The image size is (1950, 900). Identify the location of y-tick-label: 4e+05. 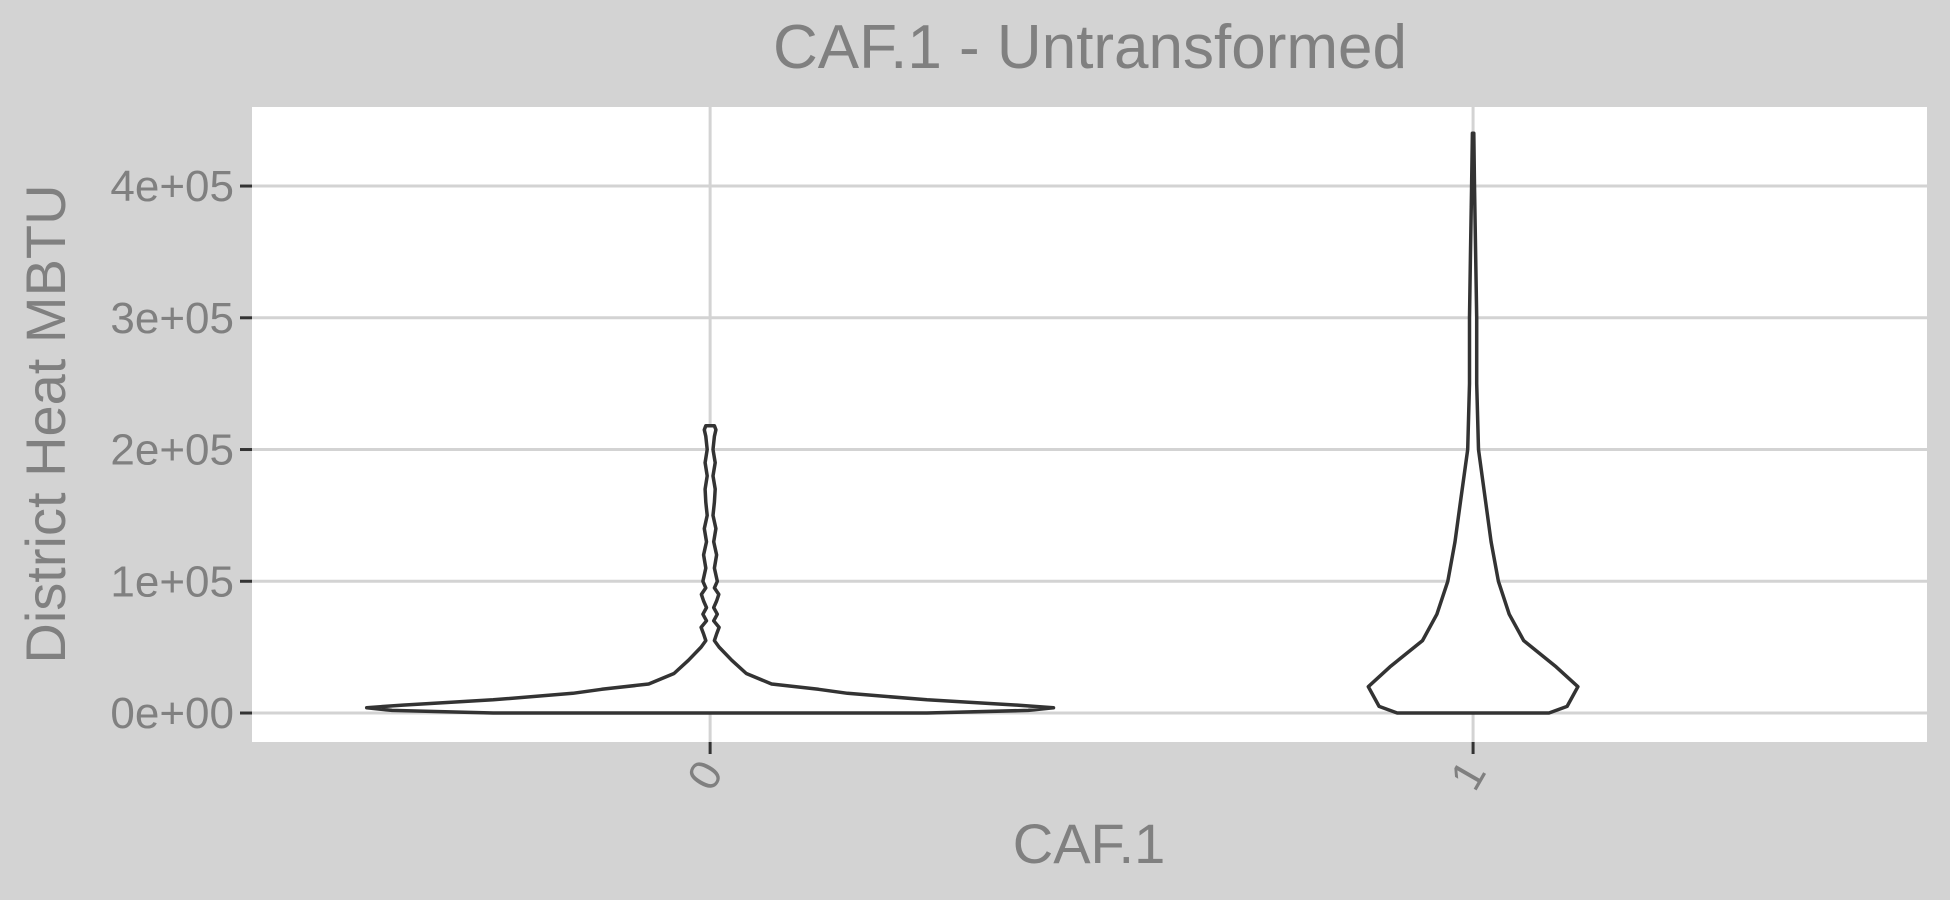
(172, 186).